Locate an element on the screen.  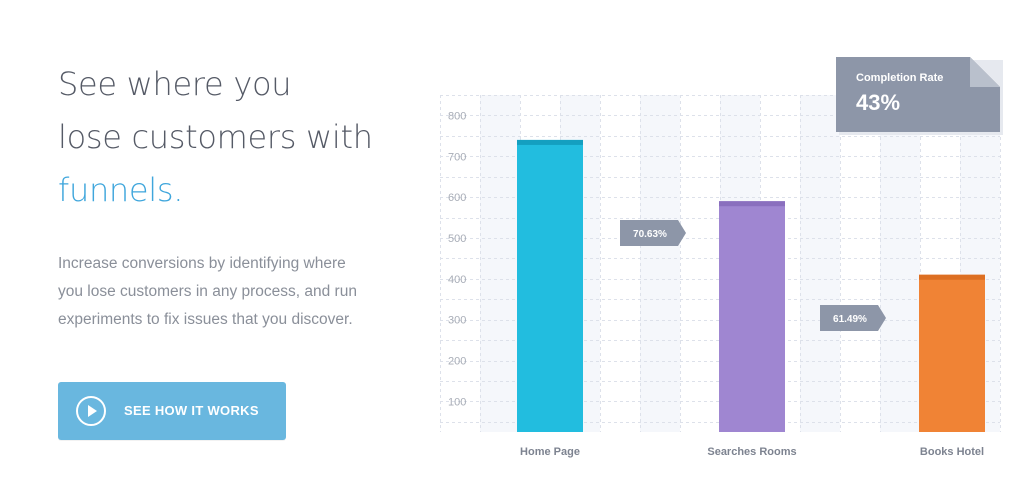
headline-accent: funnels. is located at coordinates (121, 190).